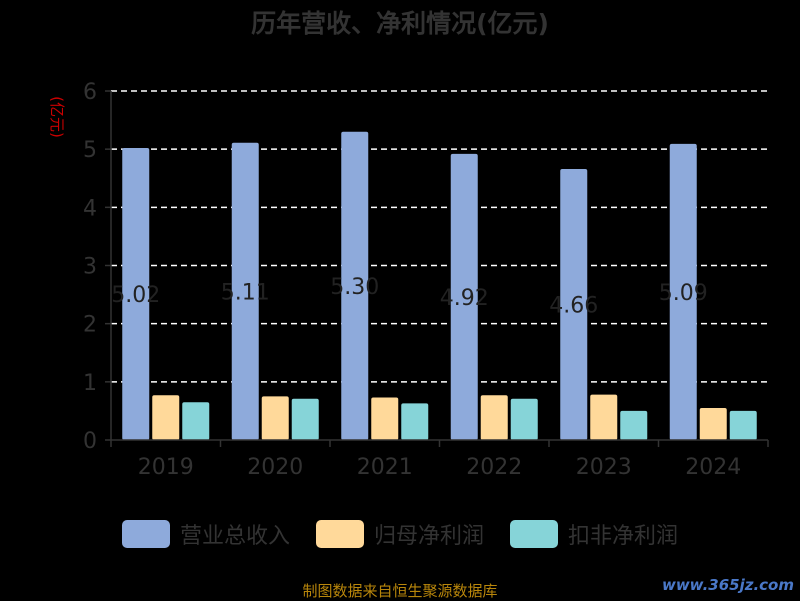  What do you see at coordinates (90, 383) in the screenshot?
I see `y-tick-label: 1` at bounding box center [90, 383].